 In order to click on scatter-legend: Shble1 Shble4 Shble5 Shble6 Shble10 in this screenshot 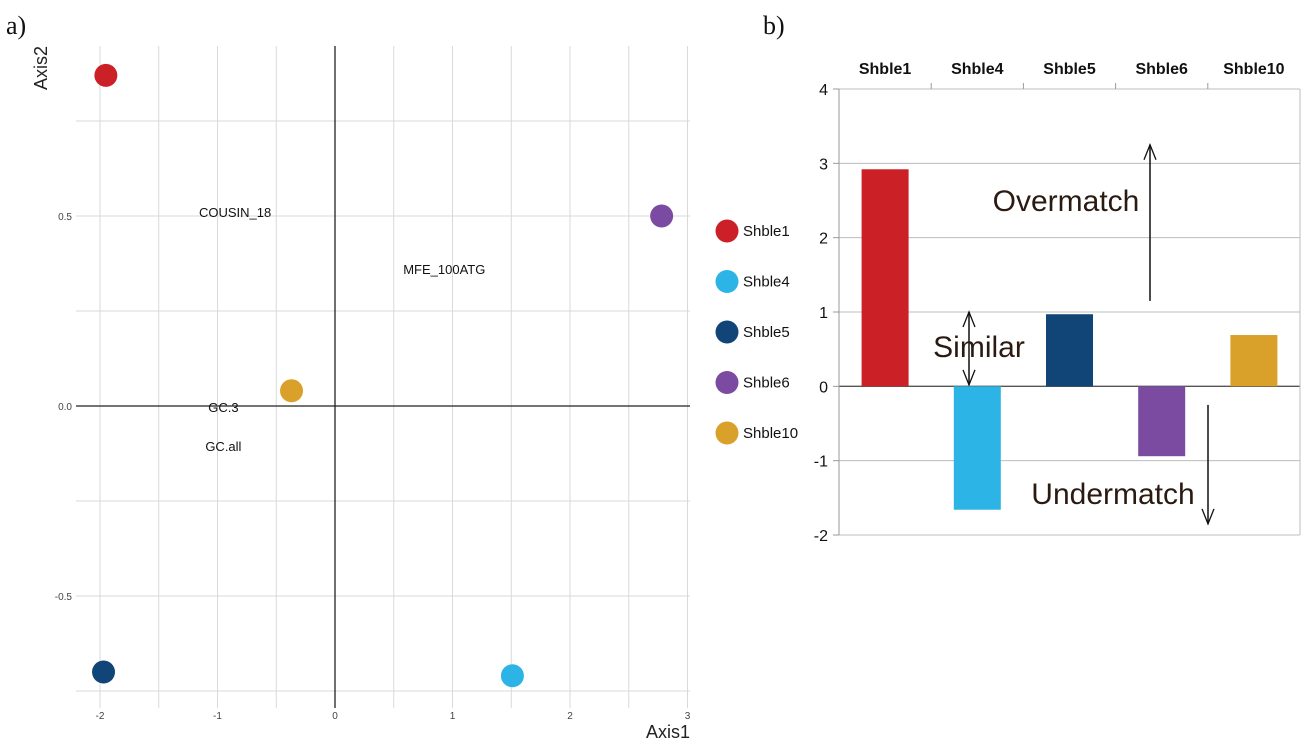, I will do `click(756, 332)`.